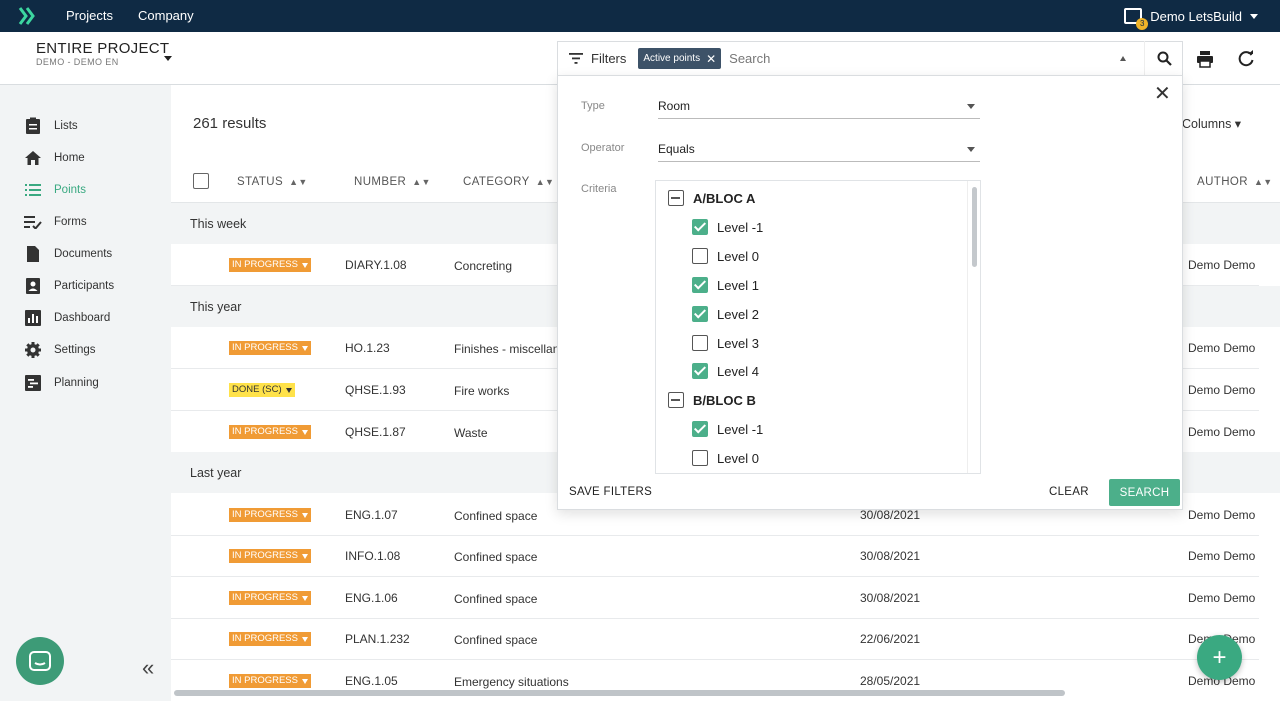 Image resolution: width=1280 pixels, height=701 pixels. I want to click on project-dropdown-icon, so click(168, 58).